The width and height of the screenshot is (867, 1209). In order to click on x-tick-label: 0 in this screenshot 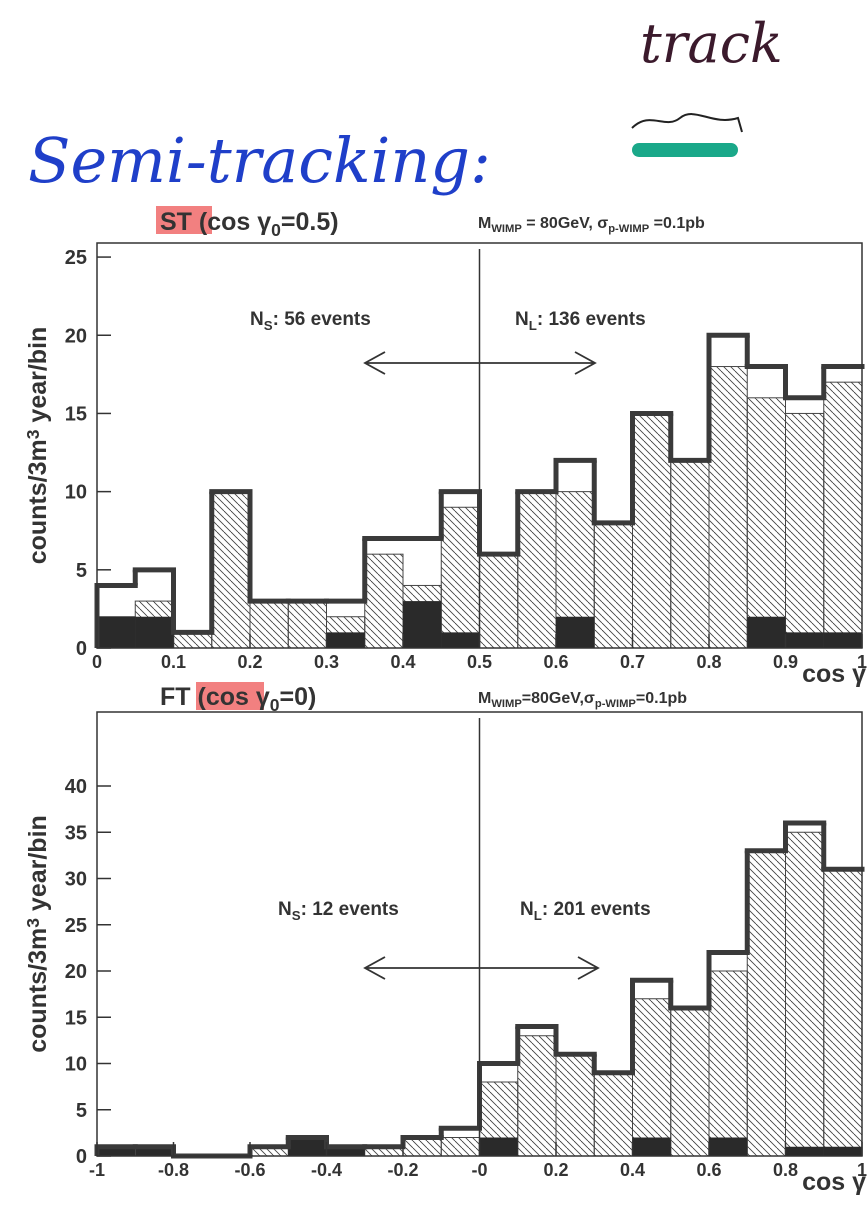, I will do `click(97, 662)`.